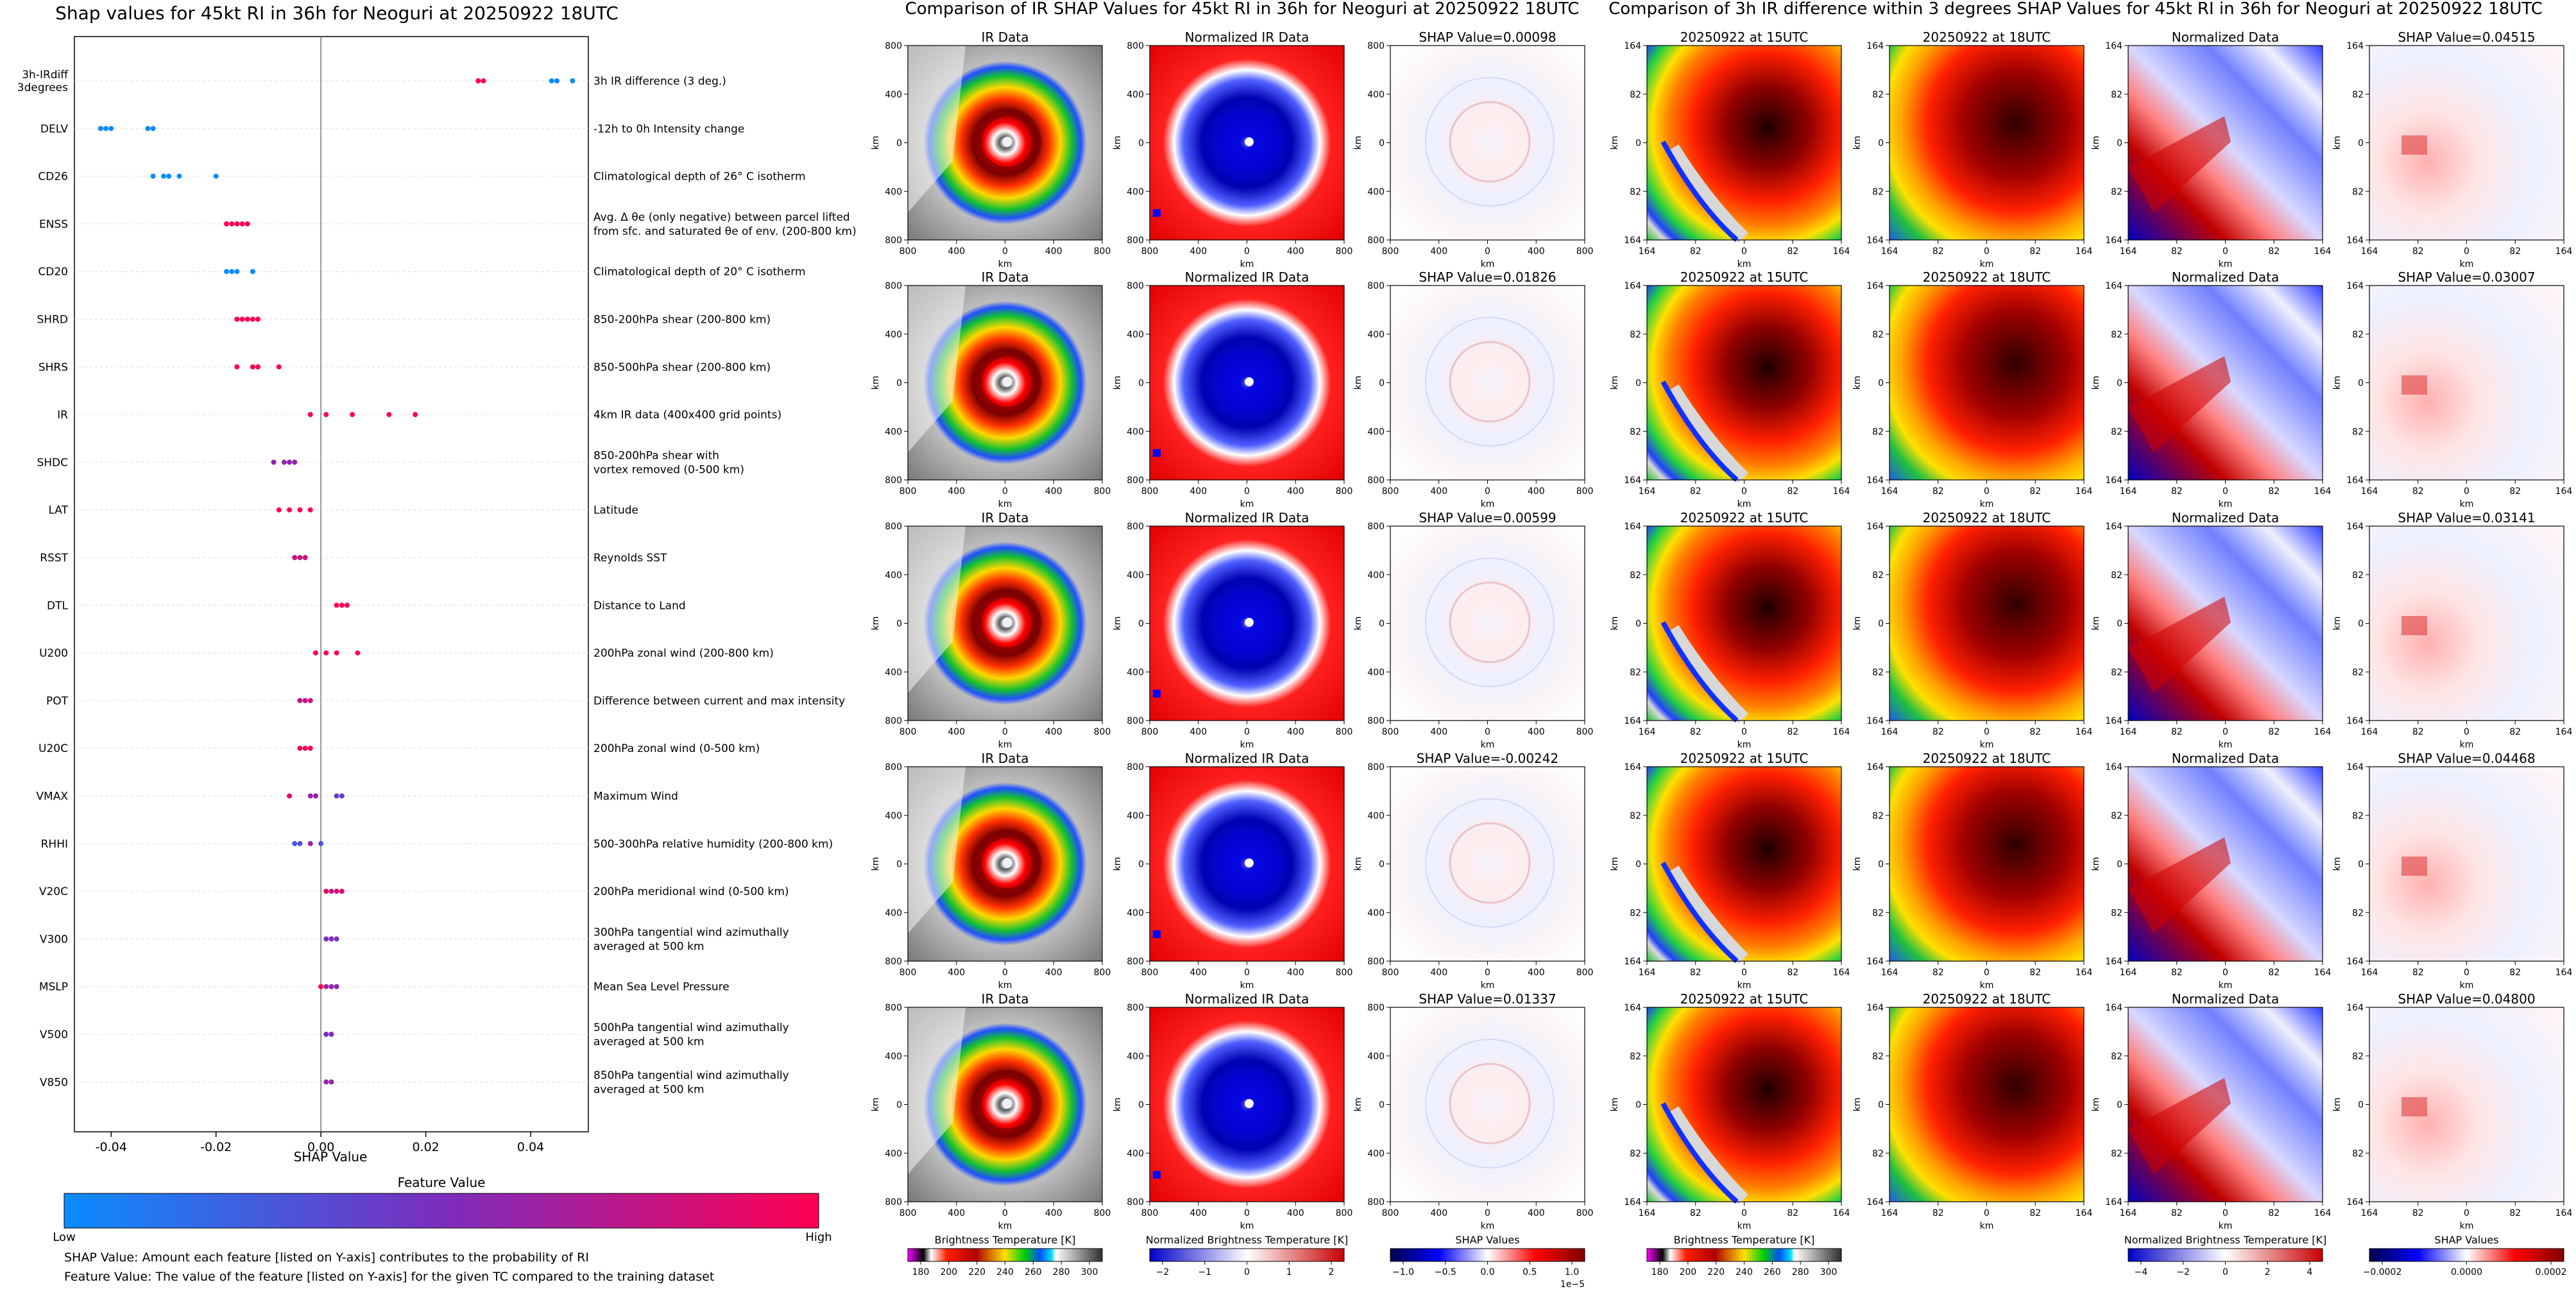 The image size is (2576, 1289). I want to click on feature-description: 4km IR data (400x400 grid points), so click(687, 415).